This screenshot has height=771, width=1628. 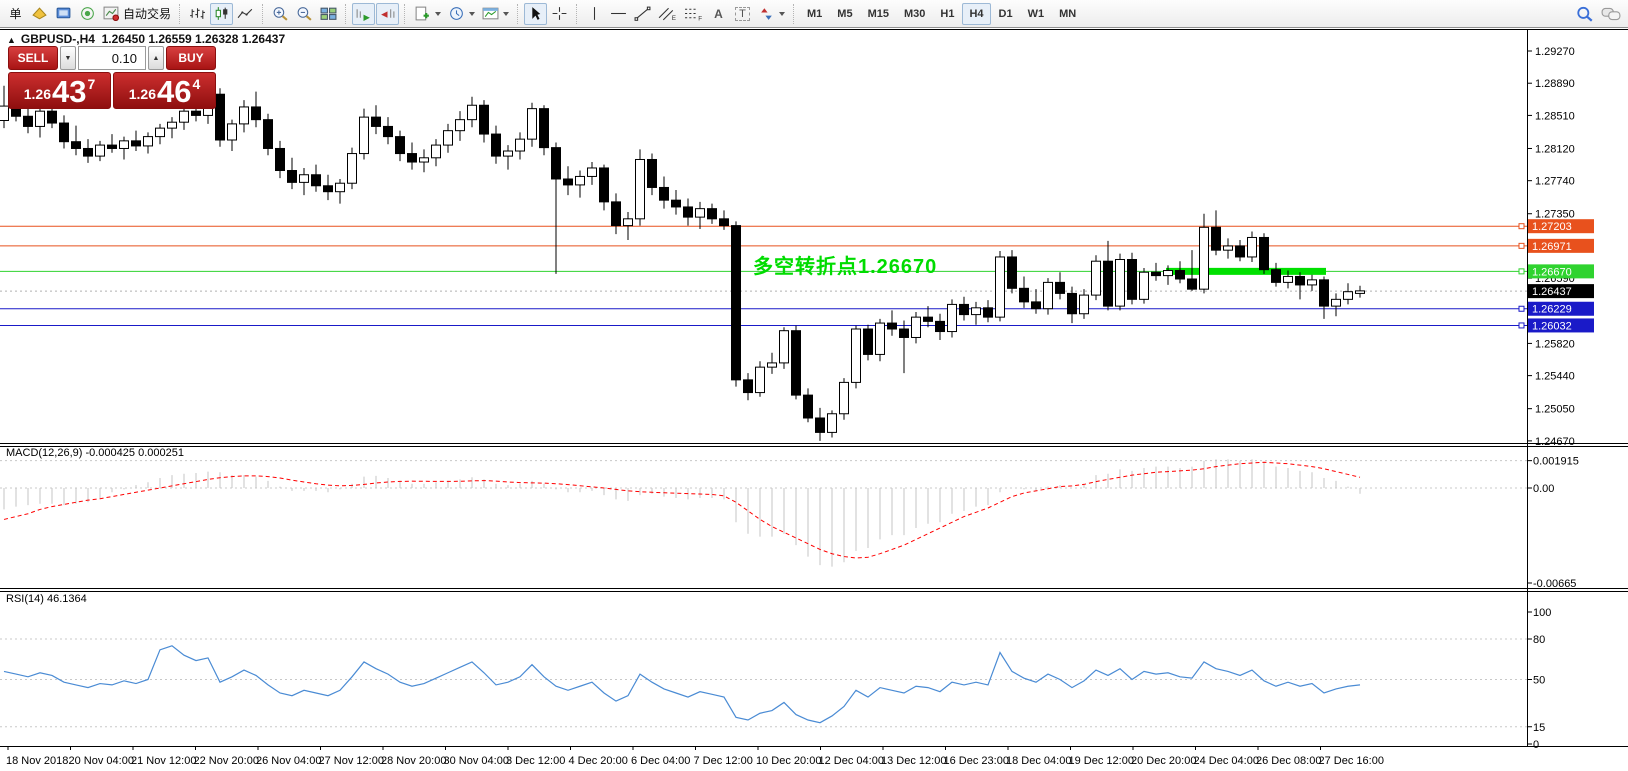 I want to click on candlestick-chart-icon, so click(x=222, y=13).